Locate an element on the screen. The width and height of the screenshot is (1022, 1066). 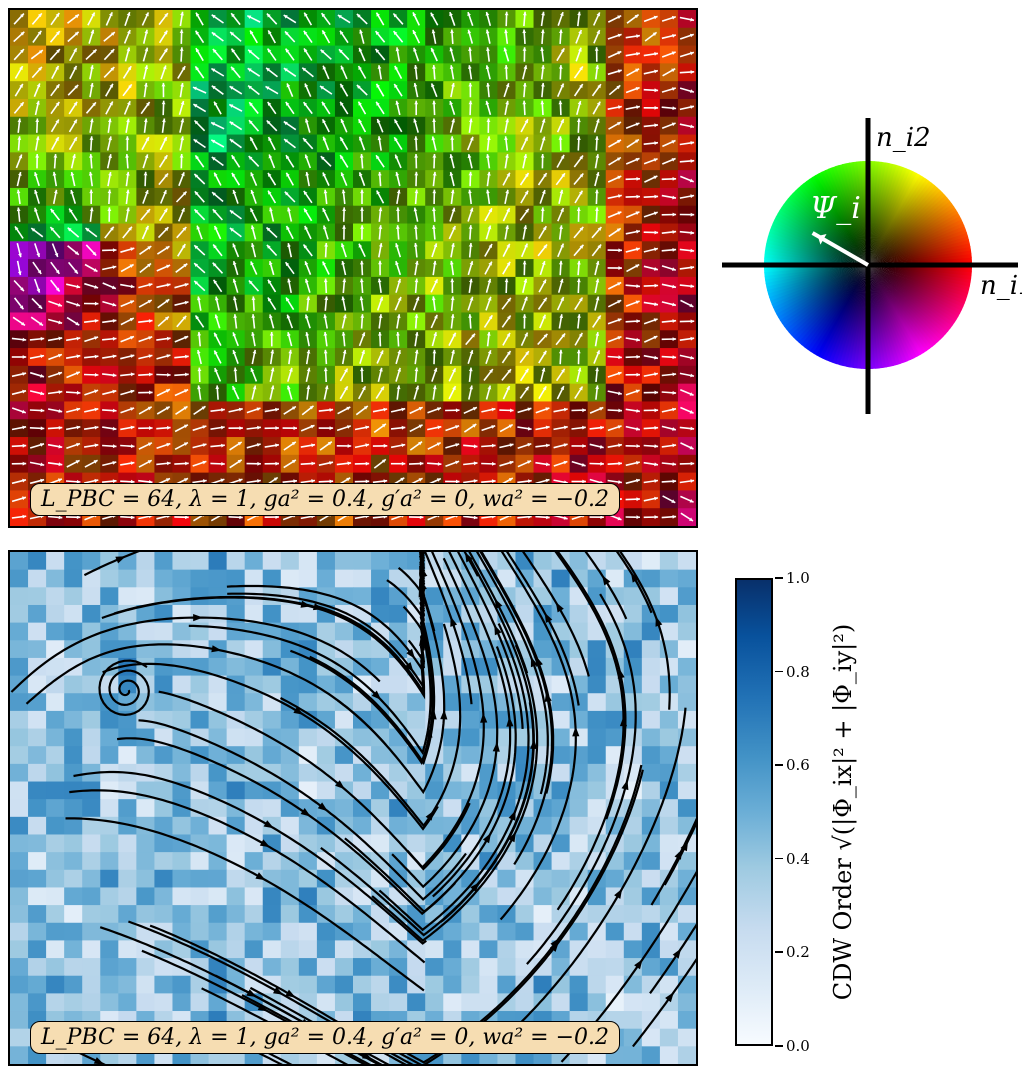
colorbar-tick is located at coordinates (779, 765).